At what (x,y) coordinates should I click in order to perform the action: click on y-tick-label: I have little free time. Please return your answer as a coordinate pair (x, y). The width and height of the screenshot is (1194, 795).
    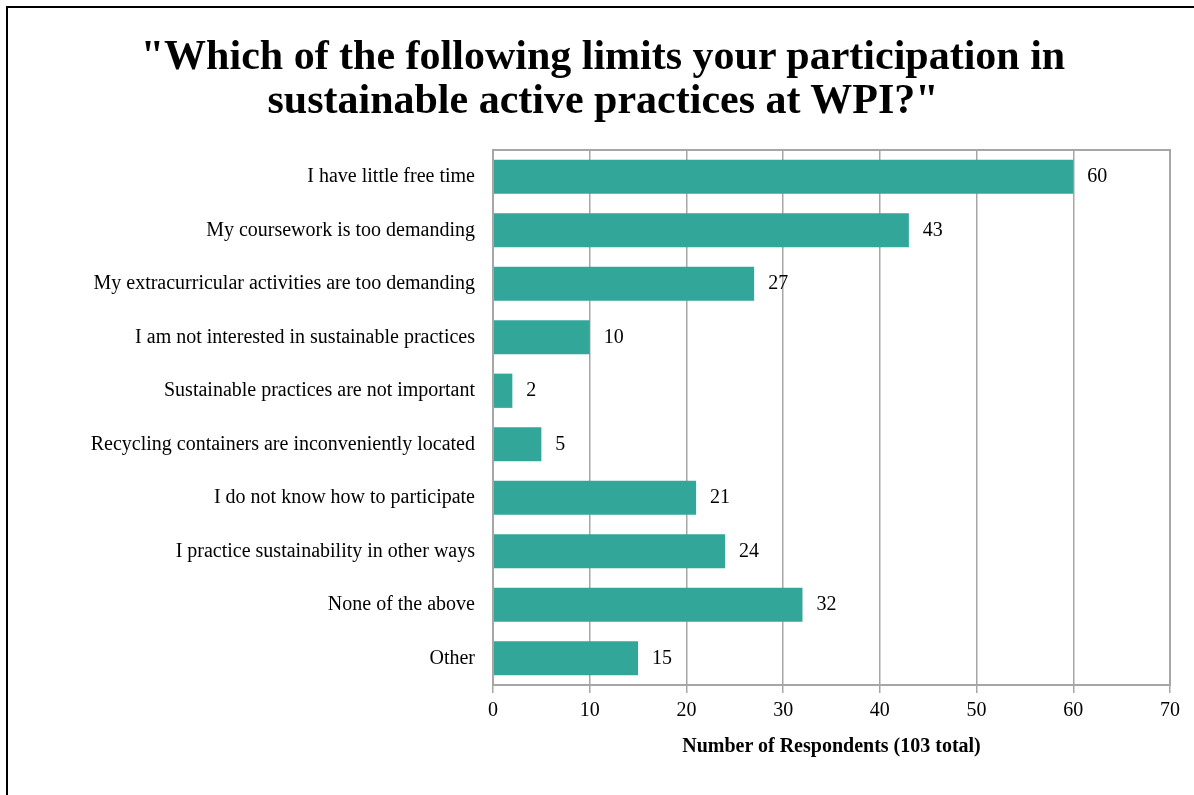
    Looking at the image, I should click on (391, 175).